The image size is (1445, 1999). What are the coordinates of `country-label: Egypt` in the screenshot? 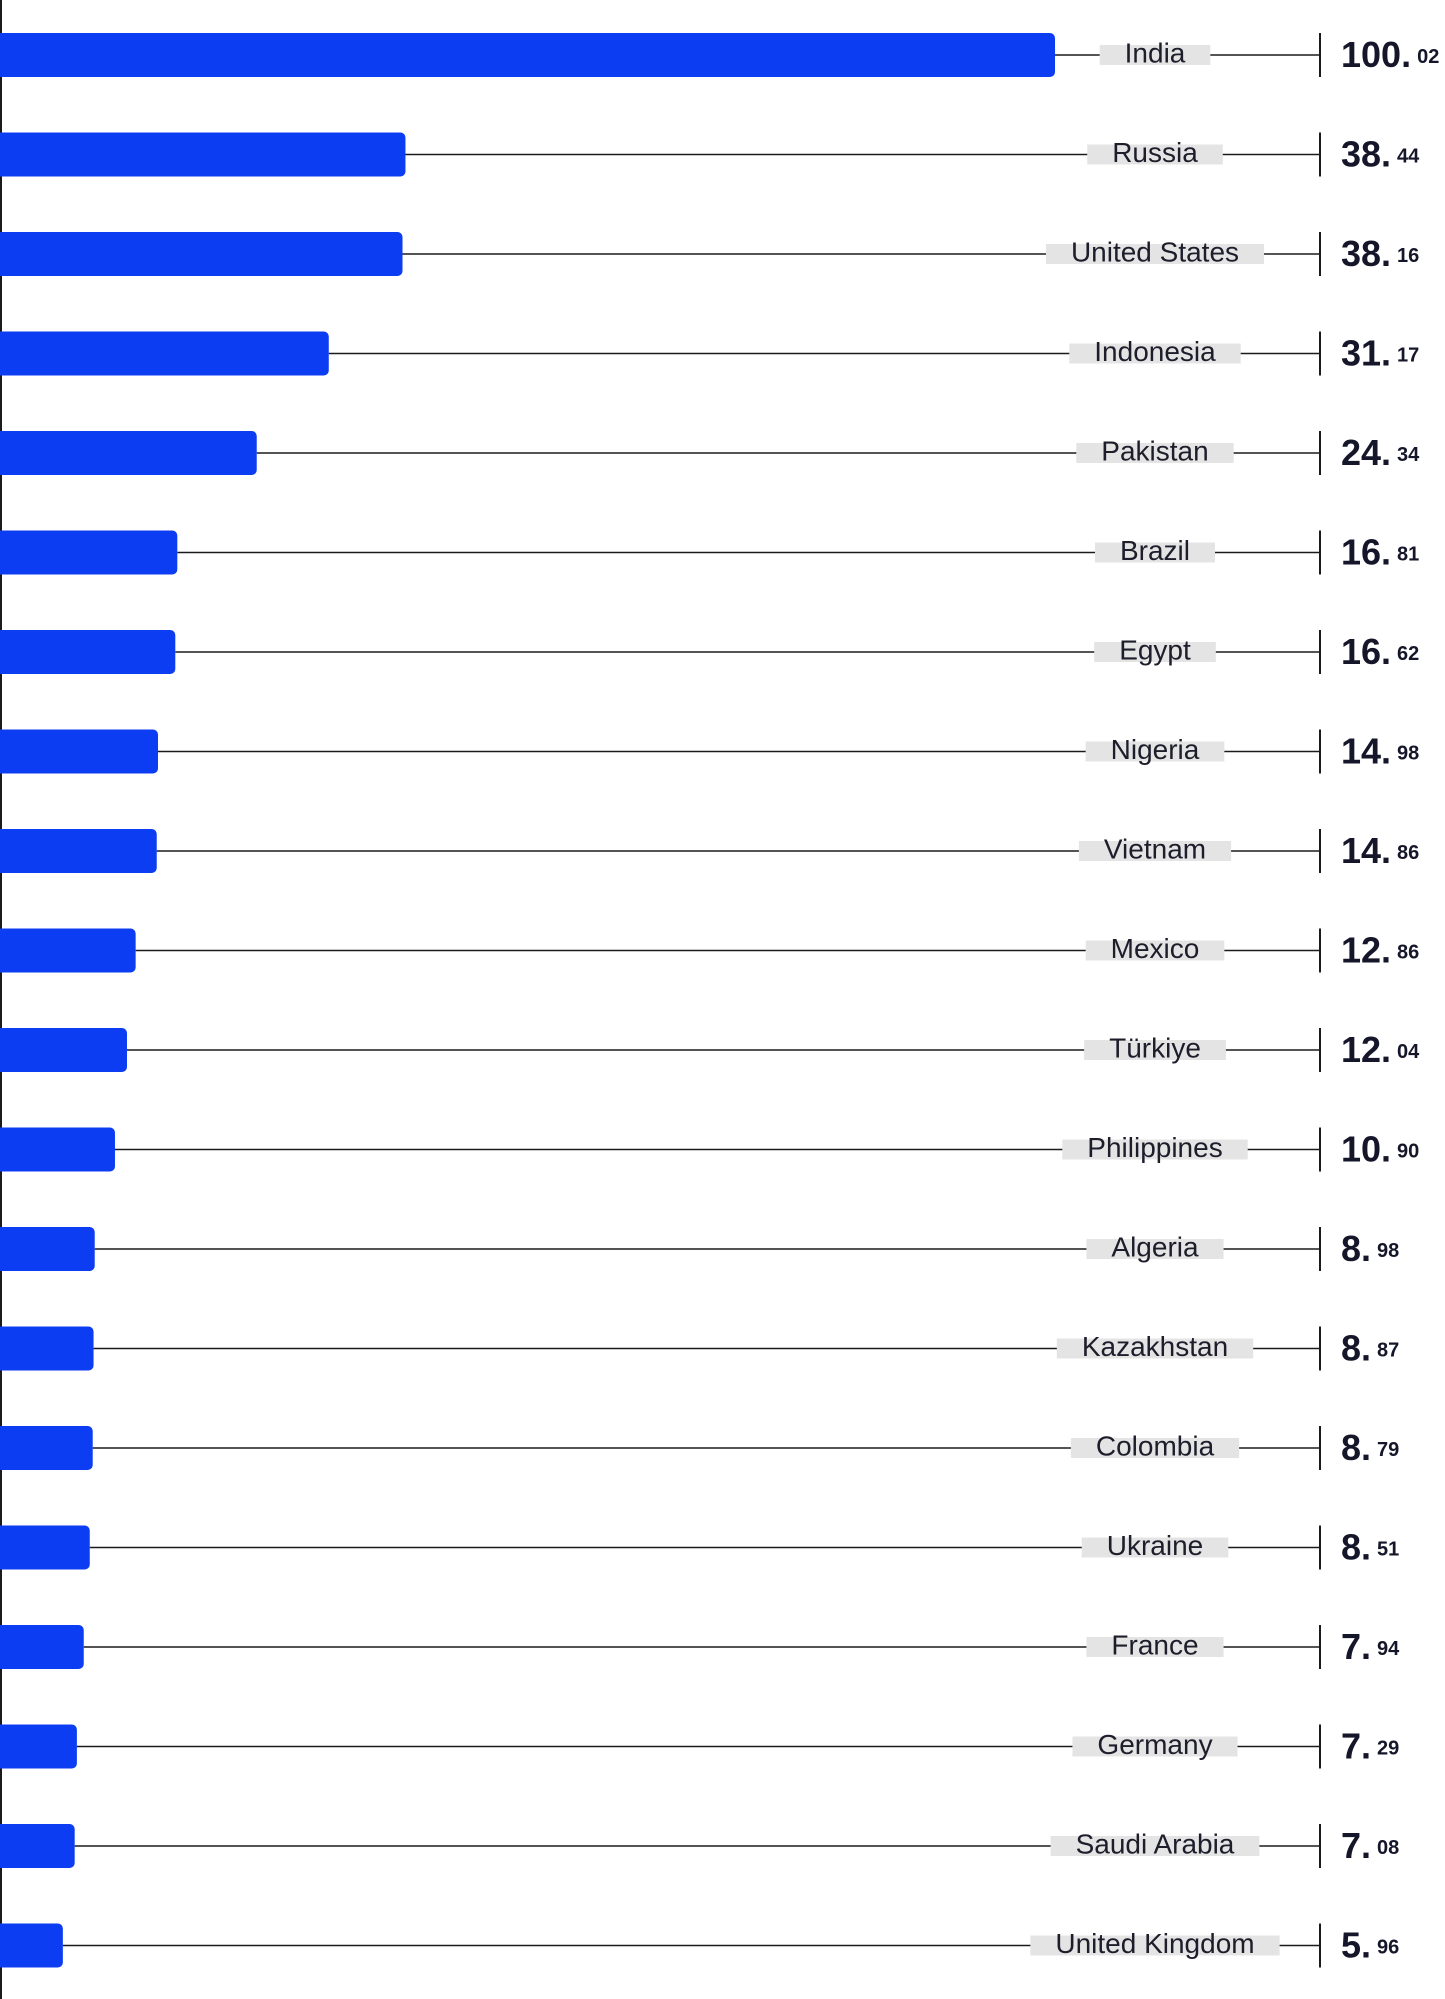 It's located at (1155, 649).